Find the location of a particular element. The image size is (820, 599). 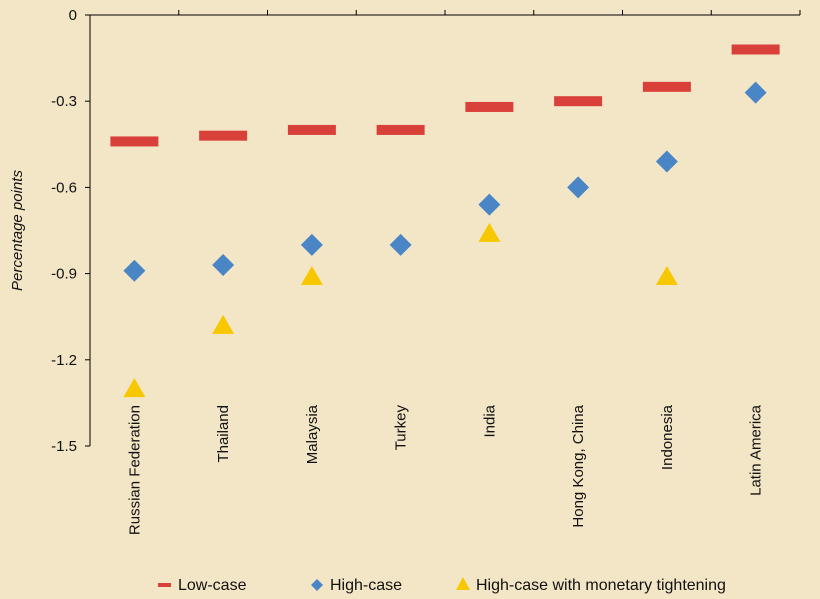

y-tick-label: -0.6 is located at coordinates (64, 187).